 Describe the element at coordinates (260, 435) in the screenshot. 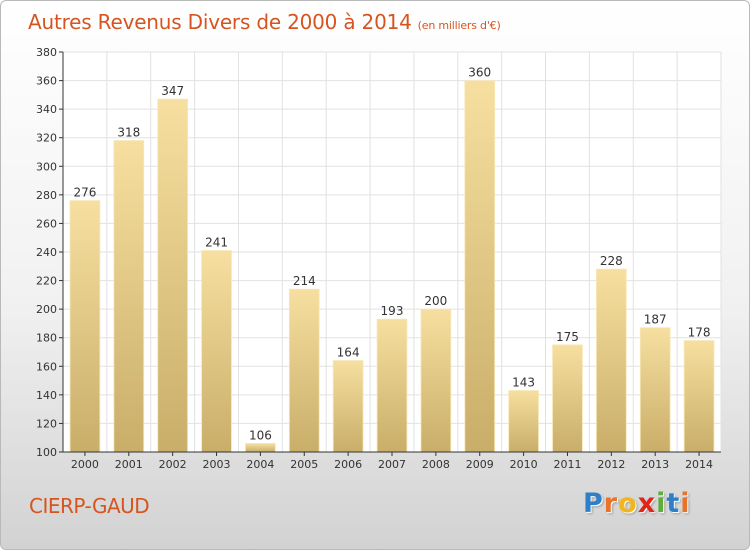

I see `data-label-2004: 106` at that location.